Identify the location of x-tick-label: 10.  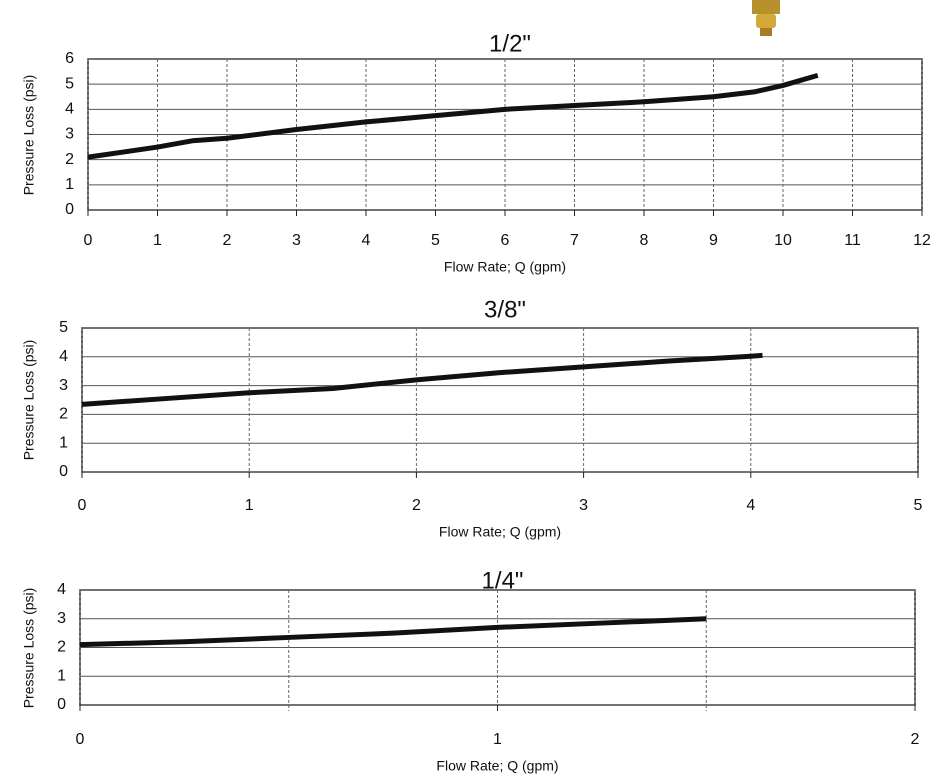
(783, 240).